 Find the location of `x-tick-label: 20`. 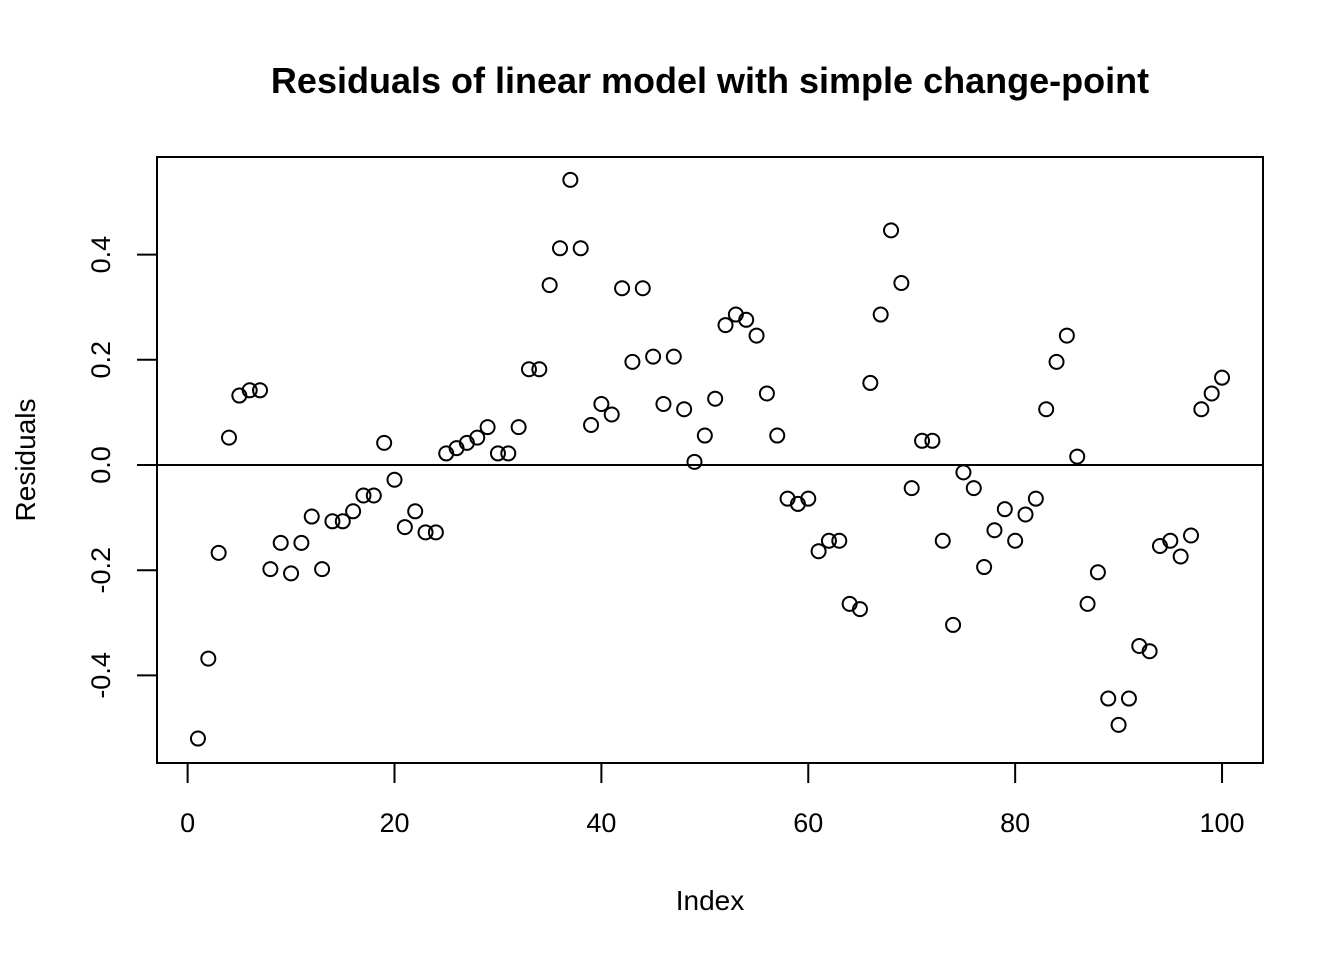

x-tick-label: 20 is located at coordinates (394, 823).